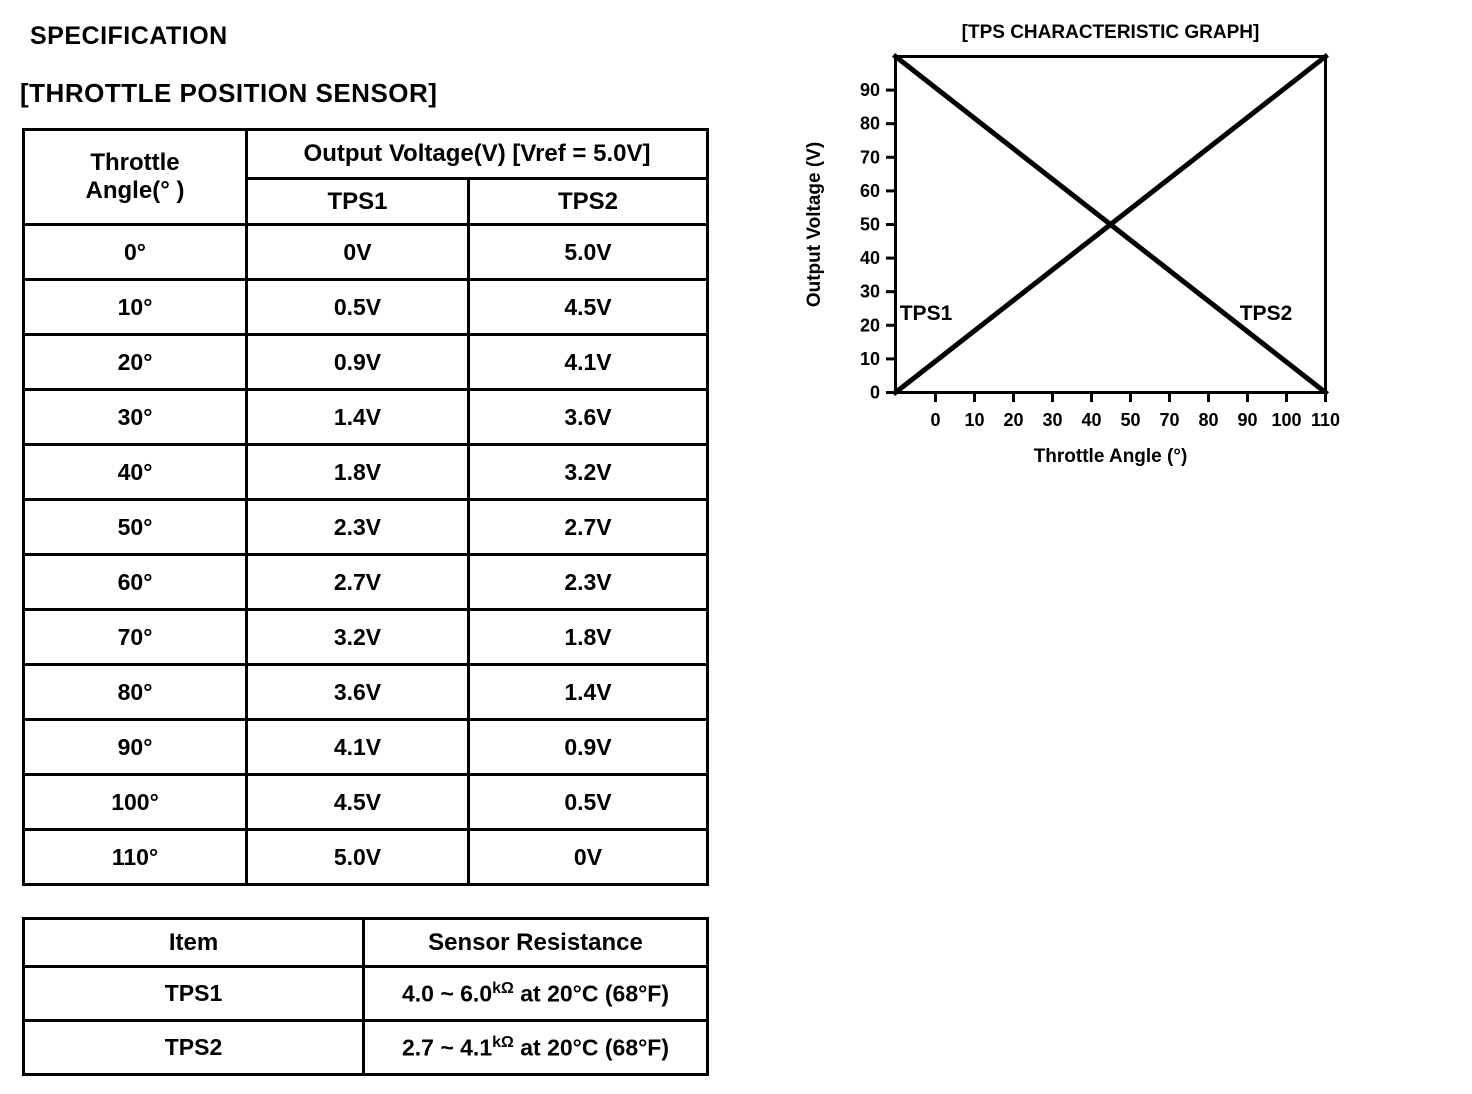 The width and height of the screenshot is (1472, 1094). Describe the element at coordinates (1091, 420) in the screenshot. I see `x-tick-label: 40` at that location.